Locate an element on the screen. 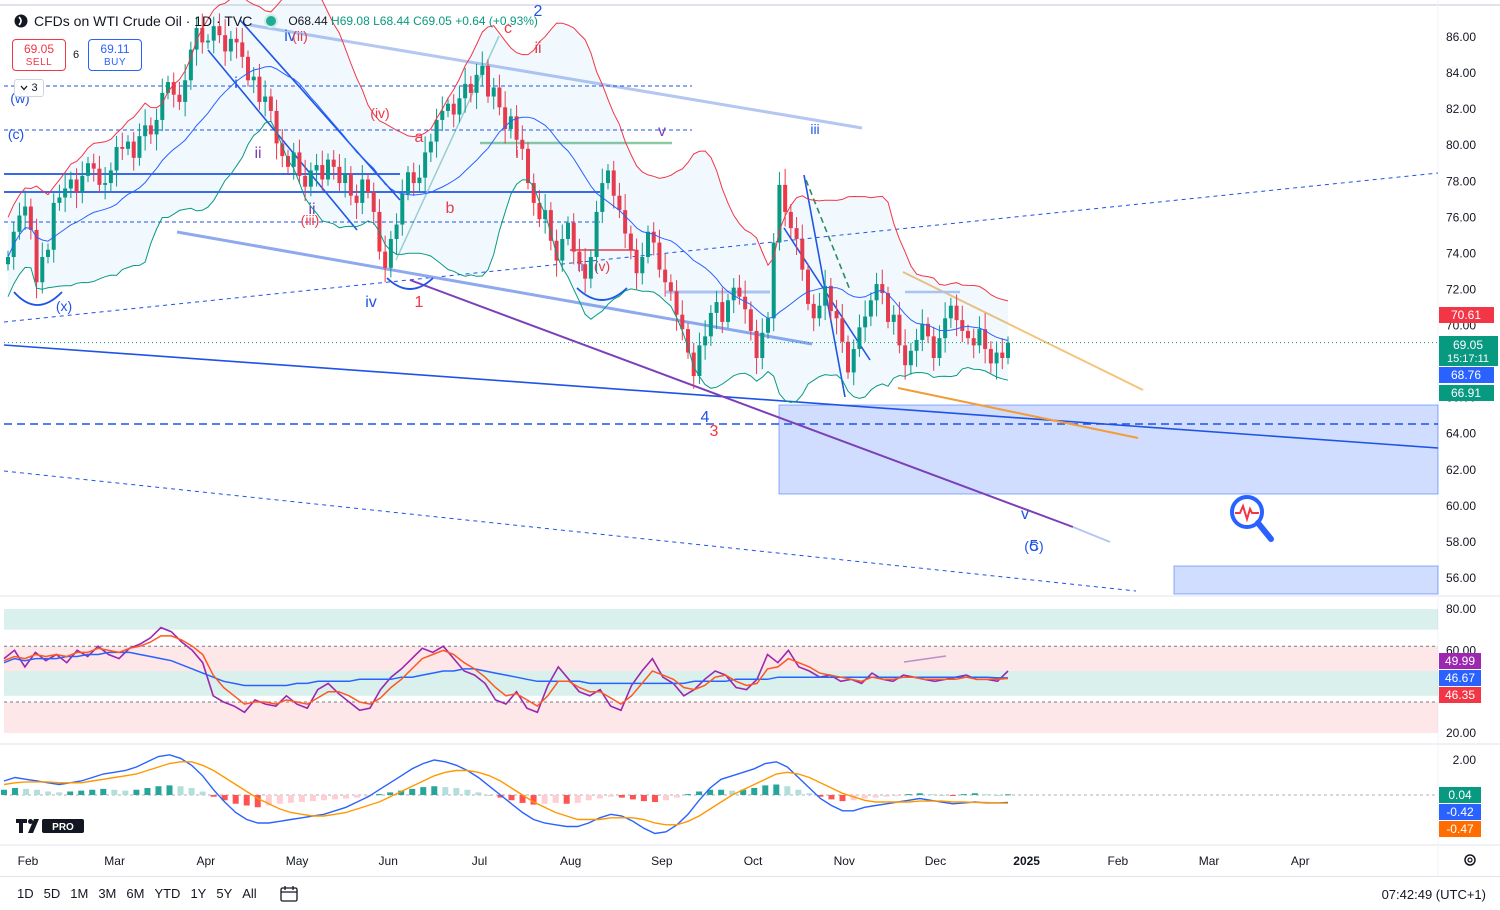 This screenshot has height=910, width=1500. time-tick-label: Apr is located at coordinates (1300, 861).